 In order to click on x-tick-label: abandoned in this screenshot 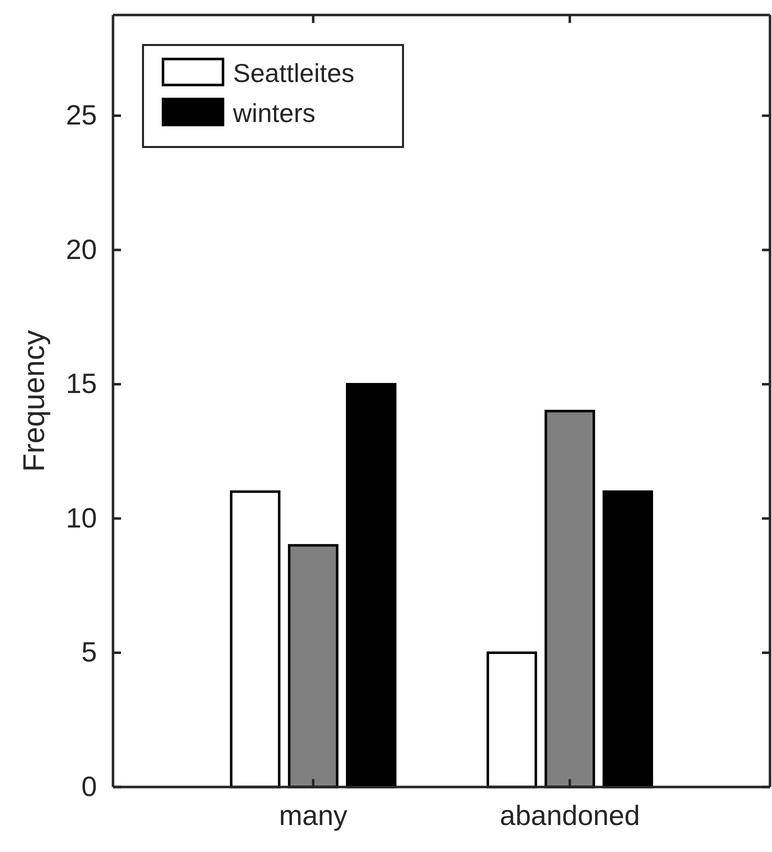, I will do `click(570, 815)`.